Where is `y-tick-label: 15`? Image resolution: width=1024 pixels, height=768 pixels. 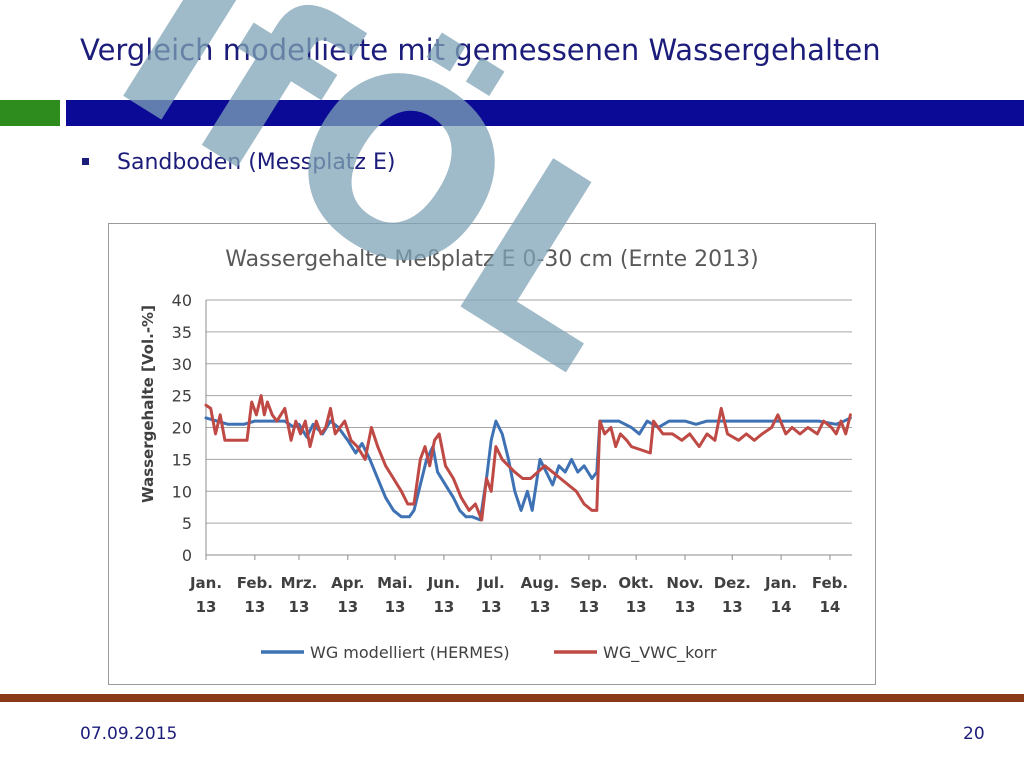
y-tick-label: 15 is located at coordinates (182, 459).